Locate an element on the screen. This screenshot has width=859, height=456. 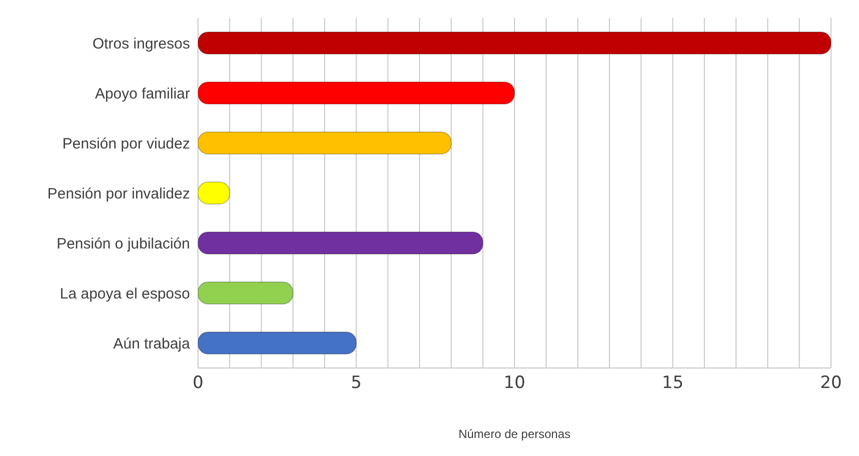
y-tick-label: Pensión por viudez is located at coordinates (126, 143).